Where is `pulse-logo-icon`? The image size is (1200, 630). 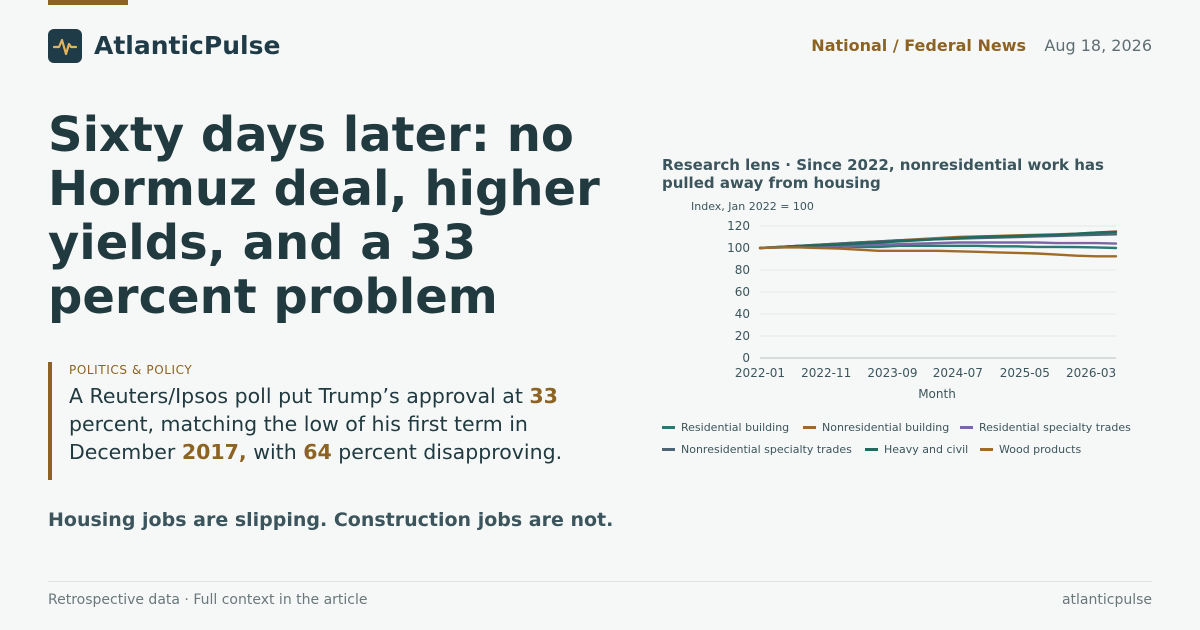 pulse-logo-icon is located at coordinates (65, 46).